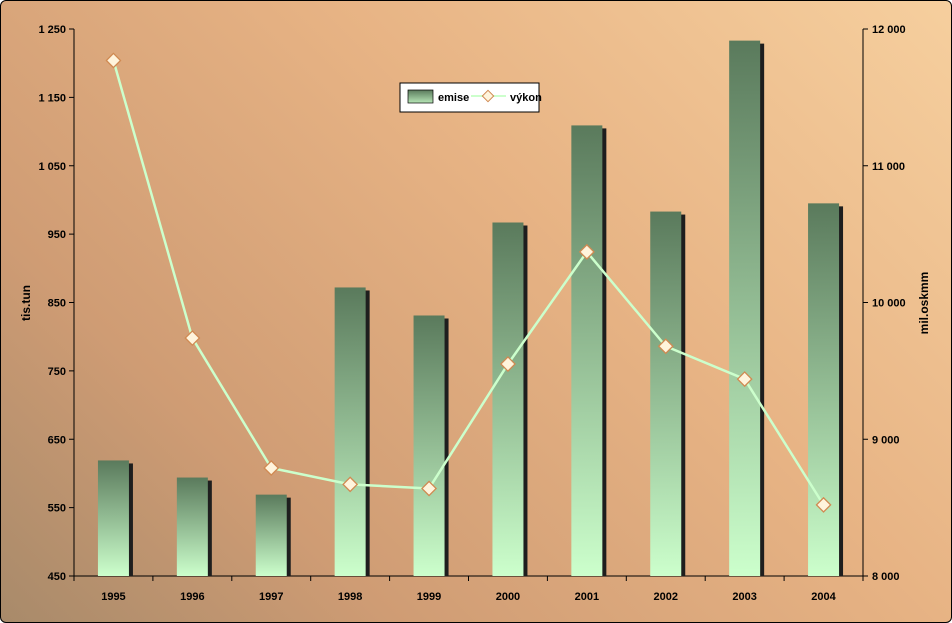 The height and width of the screenshot is (623, 952). What do you see at coordinates (57, 440) in the screenshot?
I see `y-tick-label: 650` at bounding box center [57, 440].